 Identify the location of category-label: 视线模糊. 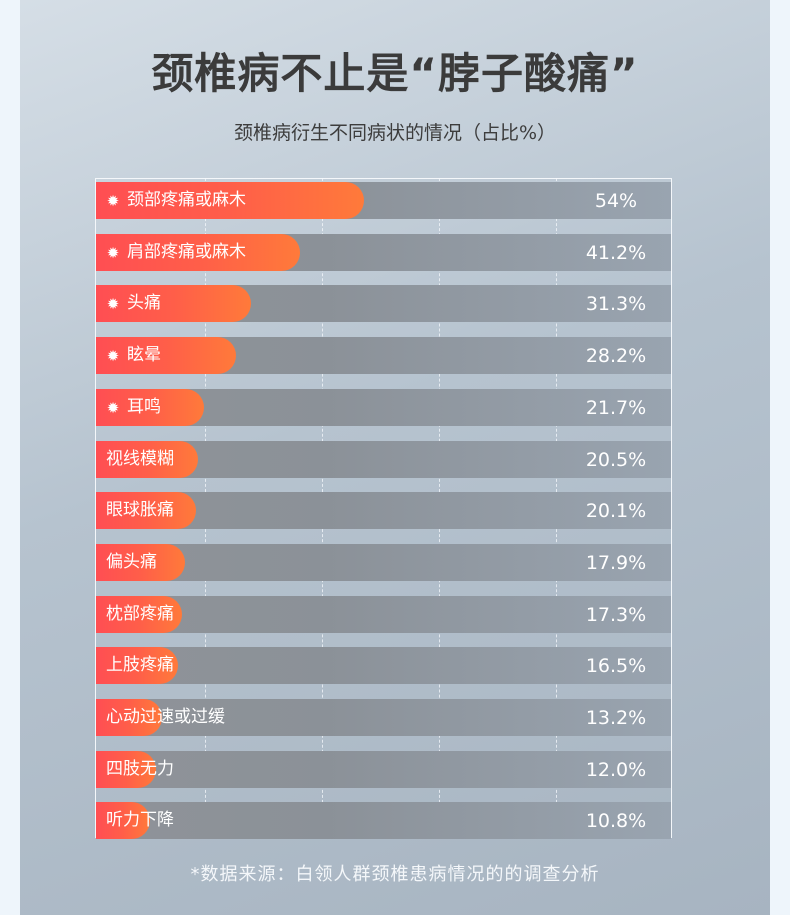
(140, 458).